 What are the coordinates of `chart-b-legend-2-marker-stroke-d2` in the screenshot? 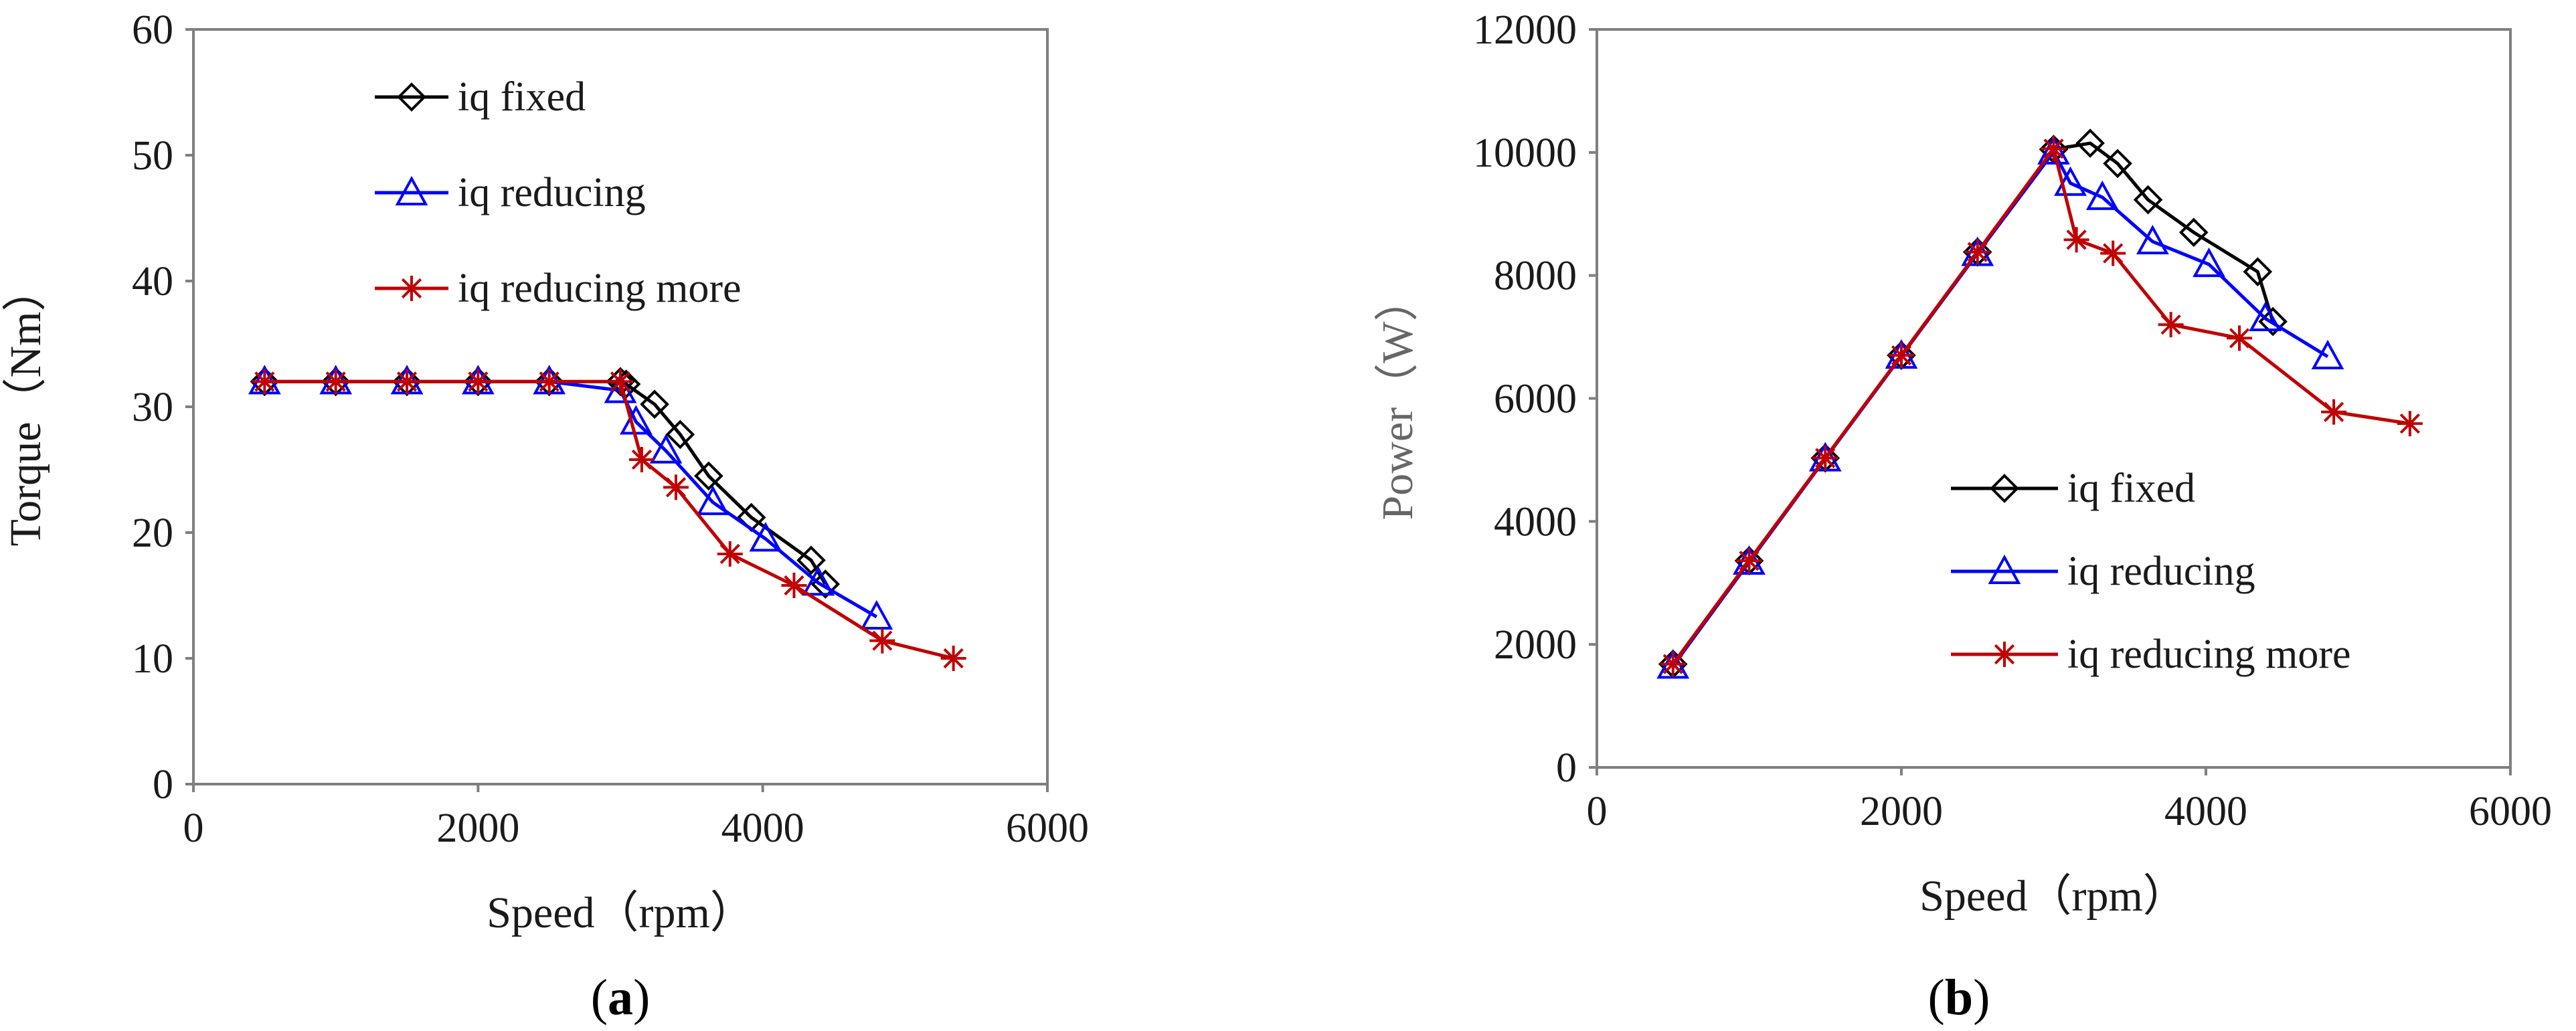 It's located at (2004, 654).